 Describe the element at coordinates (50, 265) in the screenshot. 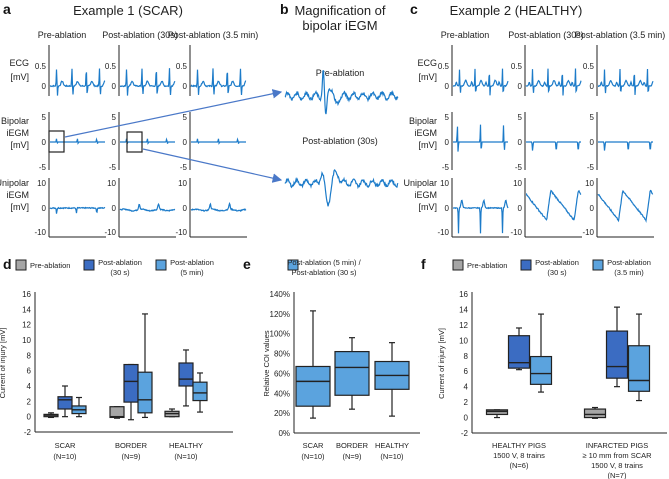

I see `d-legend-label: Pre-ablation` at that location.